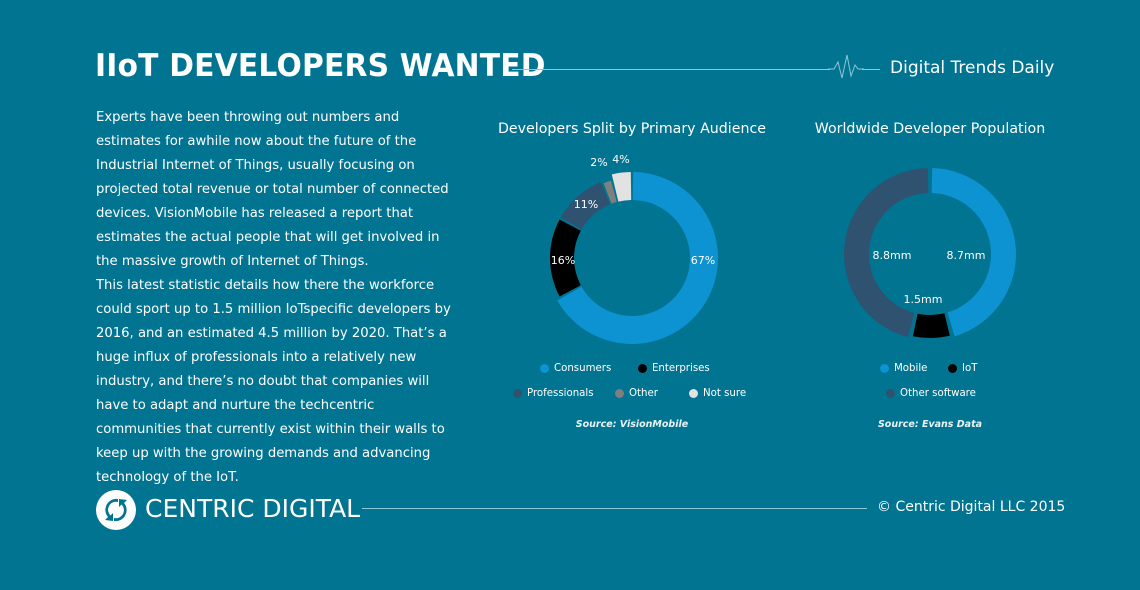 Image resolution: width=1140 pixels, height=590 pixels. I want to click on donut-segment-other, so click(610, 192).